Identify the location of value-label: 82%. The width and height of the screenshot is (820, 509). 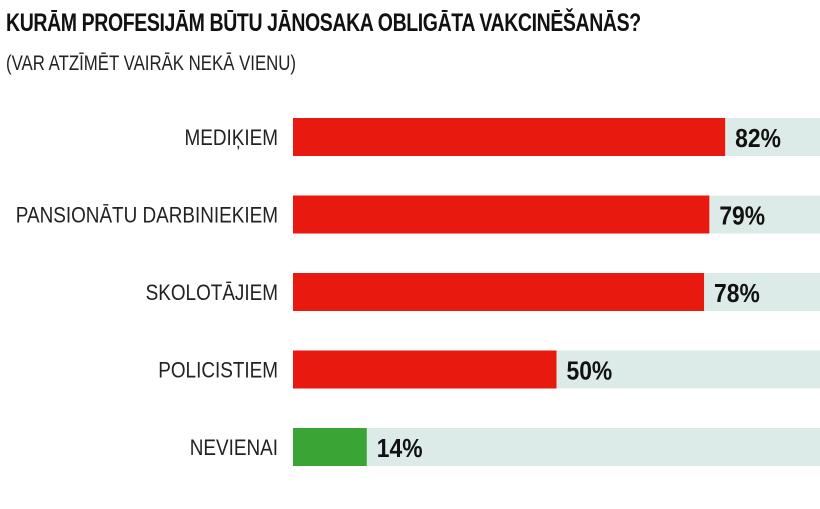
(758, 139).